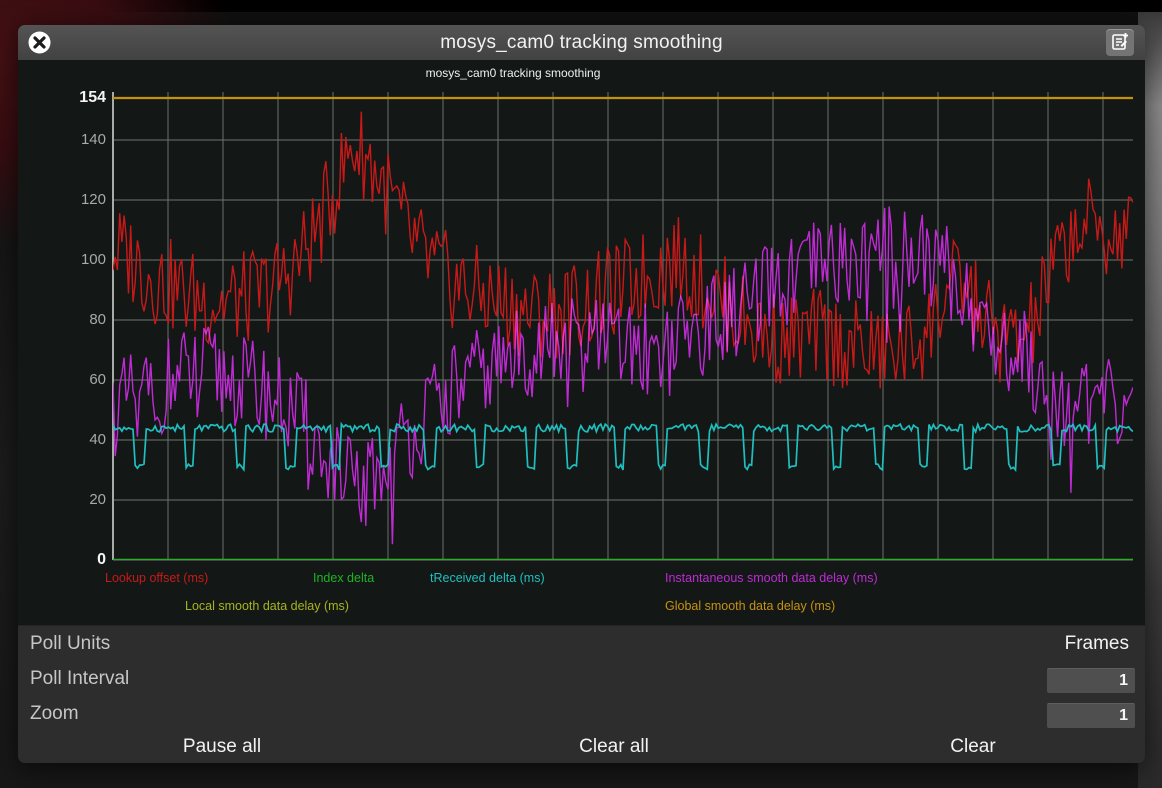 This screenshot has height=788, width=1162. I want to click on poll-units-value: Frames, so click(1096, 643).